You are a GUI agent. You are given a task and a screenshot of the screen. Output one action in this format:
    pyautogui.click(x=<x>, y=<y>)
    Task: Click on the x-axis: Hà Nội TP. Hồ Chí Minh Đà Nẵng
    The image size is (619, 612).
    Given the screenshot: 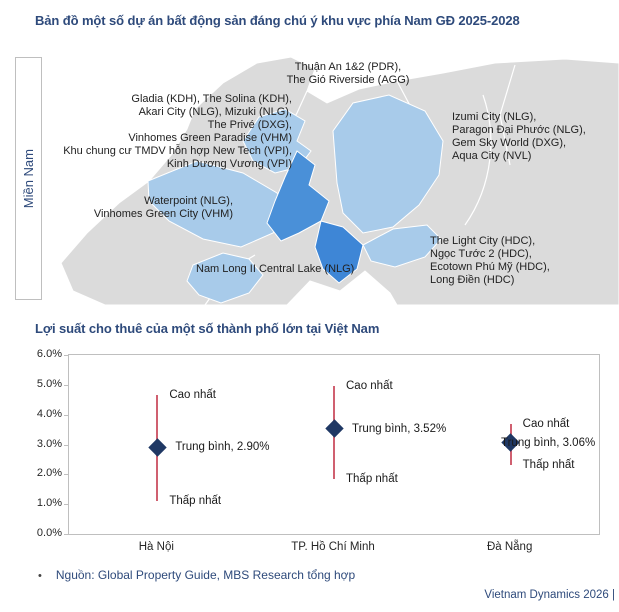 What is the action you would take?
    pyautogui.click(x=333, y=549)
    